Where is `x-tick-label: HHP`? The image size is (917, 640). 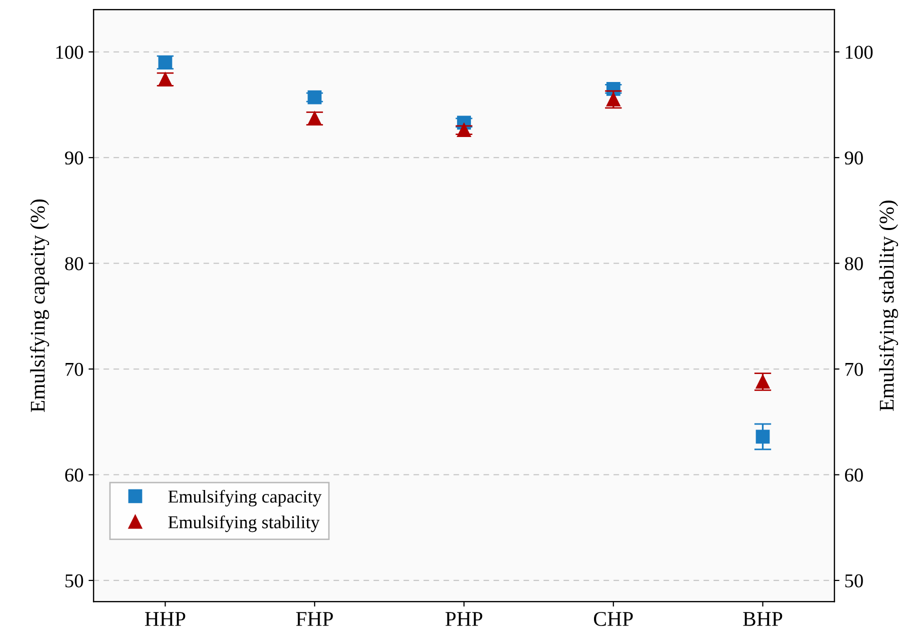 x-tick-label: HHP is located at coordinates (165, 619).